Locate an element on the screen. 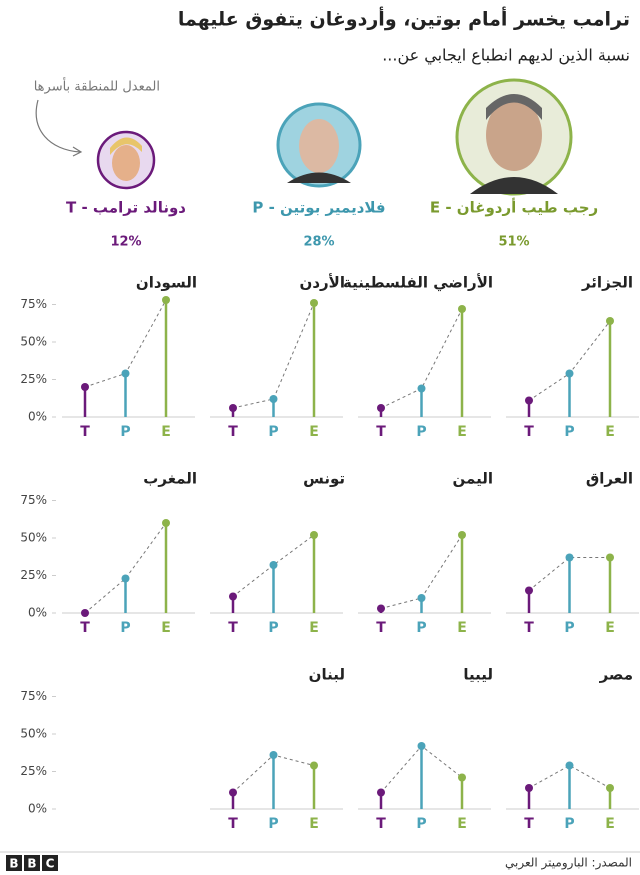 This screenshot has width=640, height=875. panel-title: الأراضي الفلسطينية is located at coordinates (418, 283).